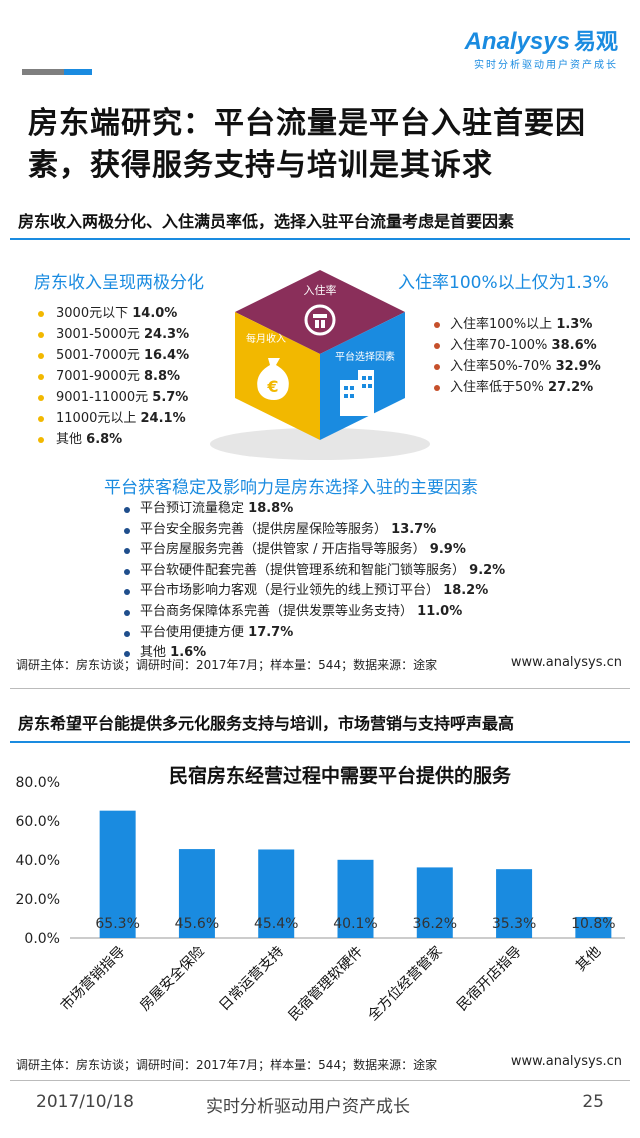 This screenshot has width=640, height=1138. Describe the element at coordinates (314, 653) in the screenshot. I see `list-item: 其他 1.6%` at that location.